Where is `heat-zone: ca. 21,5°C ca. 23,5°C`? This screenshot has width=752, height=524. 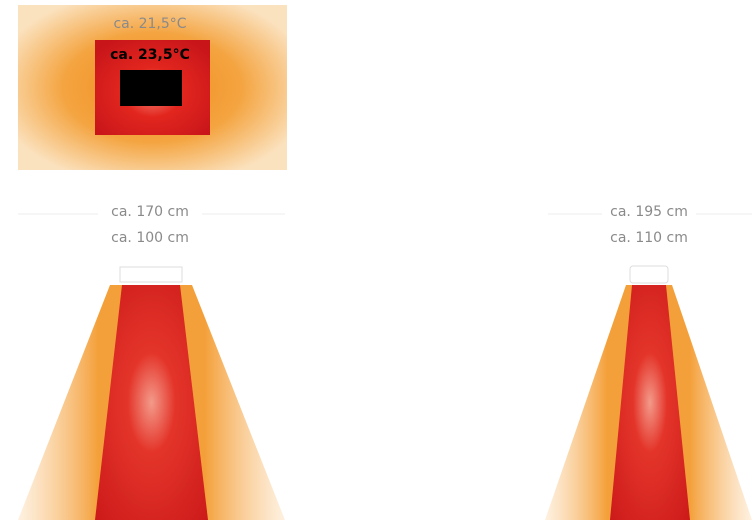
heat-zone: ca. 21,5°C ca. 23,5°C is located at coordinates (152, 87).